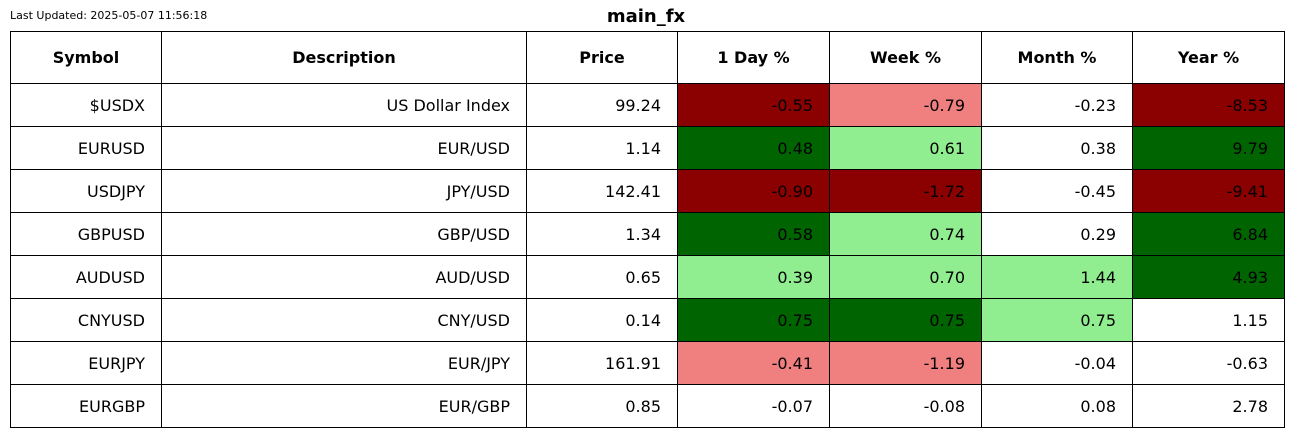 The height and width of the screenshot is (437, 1292). Describe the element at coordinates (753, 105) in the screenshot. I see `cell-day-pct: -0.55` at that location.